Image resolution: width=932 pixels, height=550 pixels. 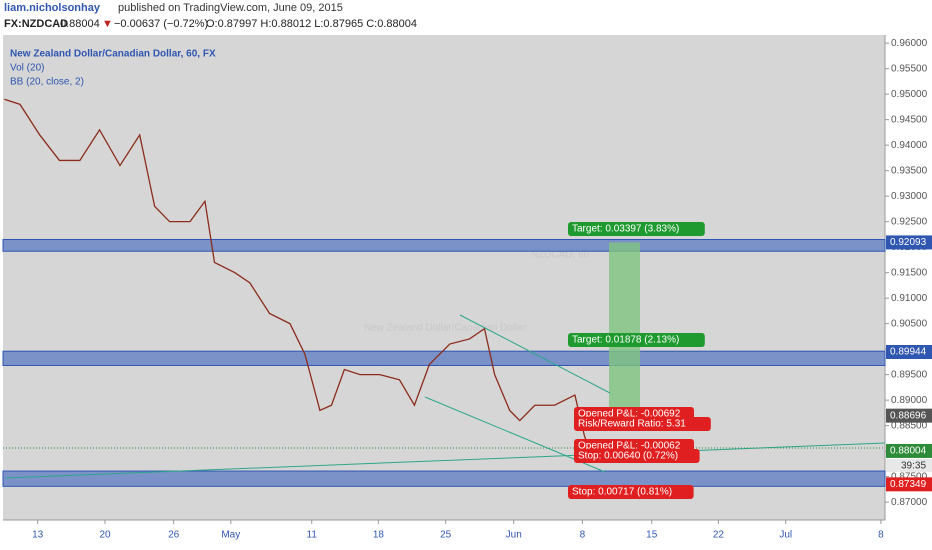 I want to click on y-tick-label: 0.92500, so click(x=909, y=221).